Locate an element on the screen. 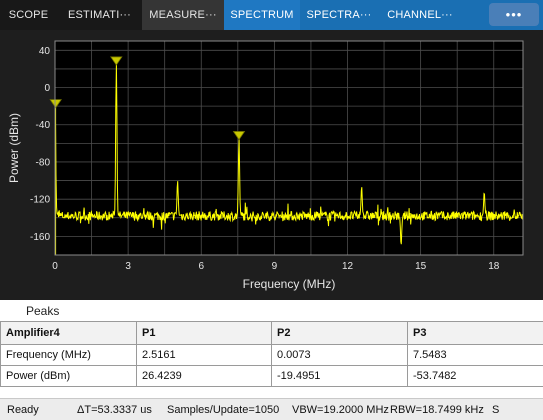 This screenshot has width=543, height=420. x-tick-label: 0 is located at coordinates (55, 266).